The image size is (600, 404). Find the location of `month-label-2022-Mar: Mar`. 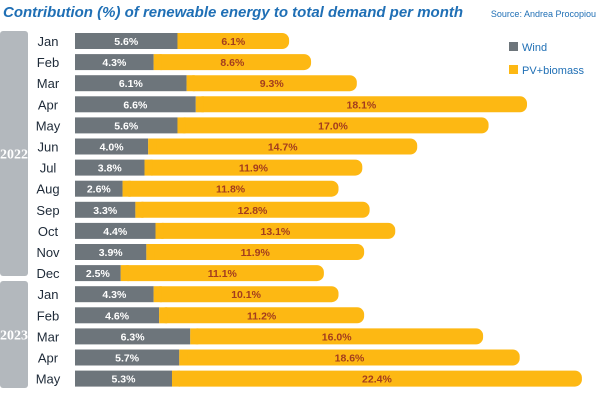

month-label-2022-Mar: Mar is located at coordinates (48, 83).